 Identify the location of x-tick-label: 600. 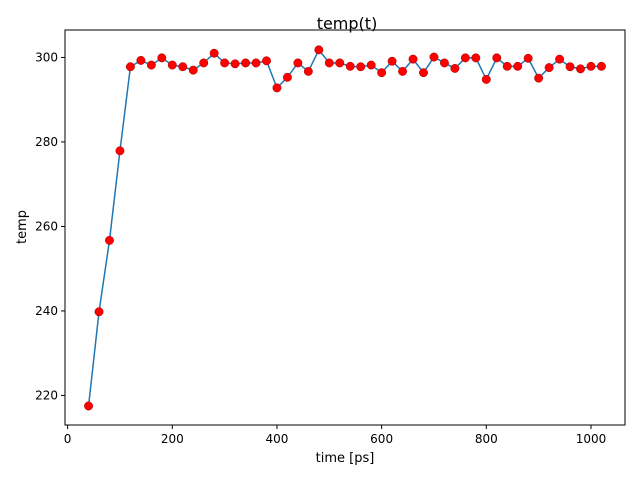
(381, 439).